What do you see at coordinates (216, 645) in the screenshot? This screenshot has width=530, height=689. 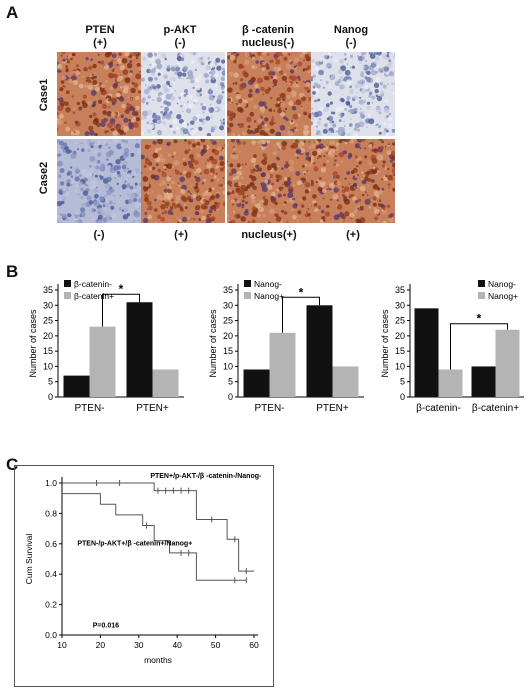 I see `x-tick-label: 50` at bounding box center [216, 645].